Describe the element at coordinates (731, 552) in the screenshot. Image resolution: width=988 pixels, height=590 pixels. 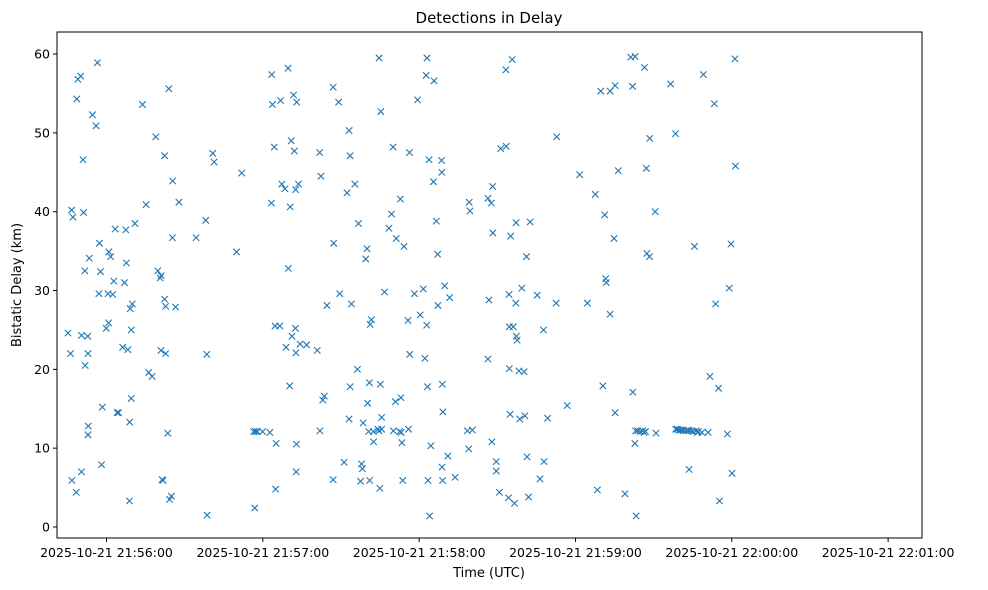
I see `x-tick-label: 2025-10-21 22:00:00` at that location.